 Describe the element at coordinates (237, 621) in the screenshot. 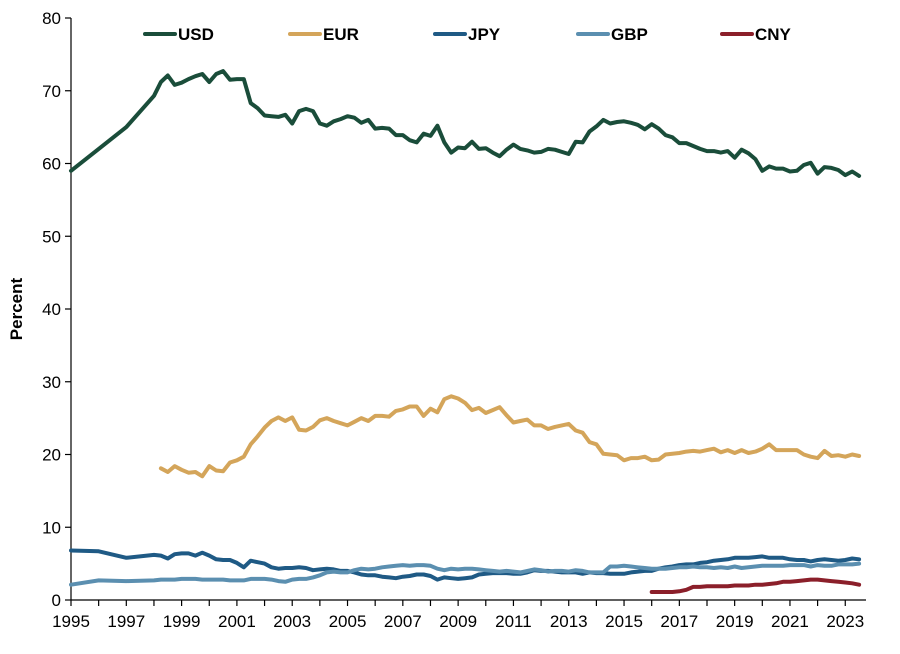

I see `x-tick-label: 2001` at that location.